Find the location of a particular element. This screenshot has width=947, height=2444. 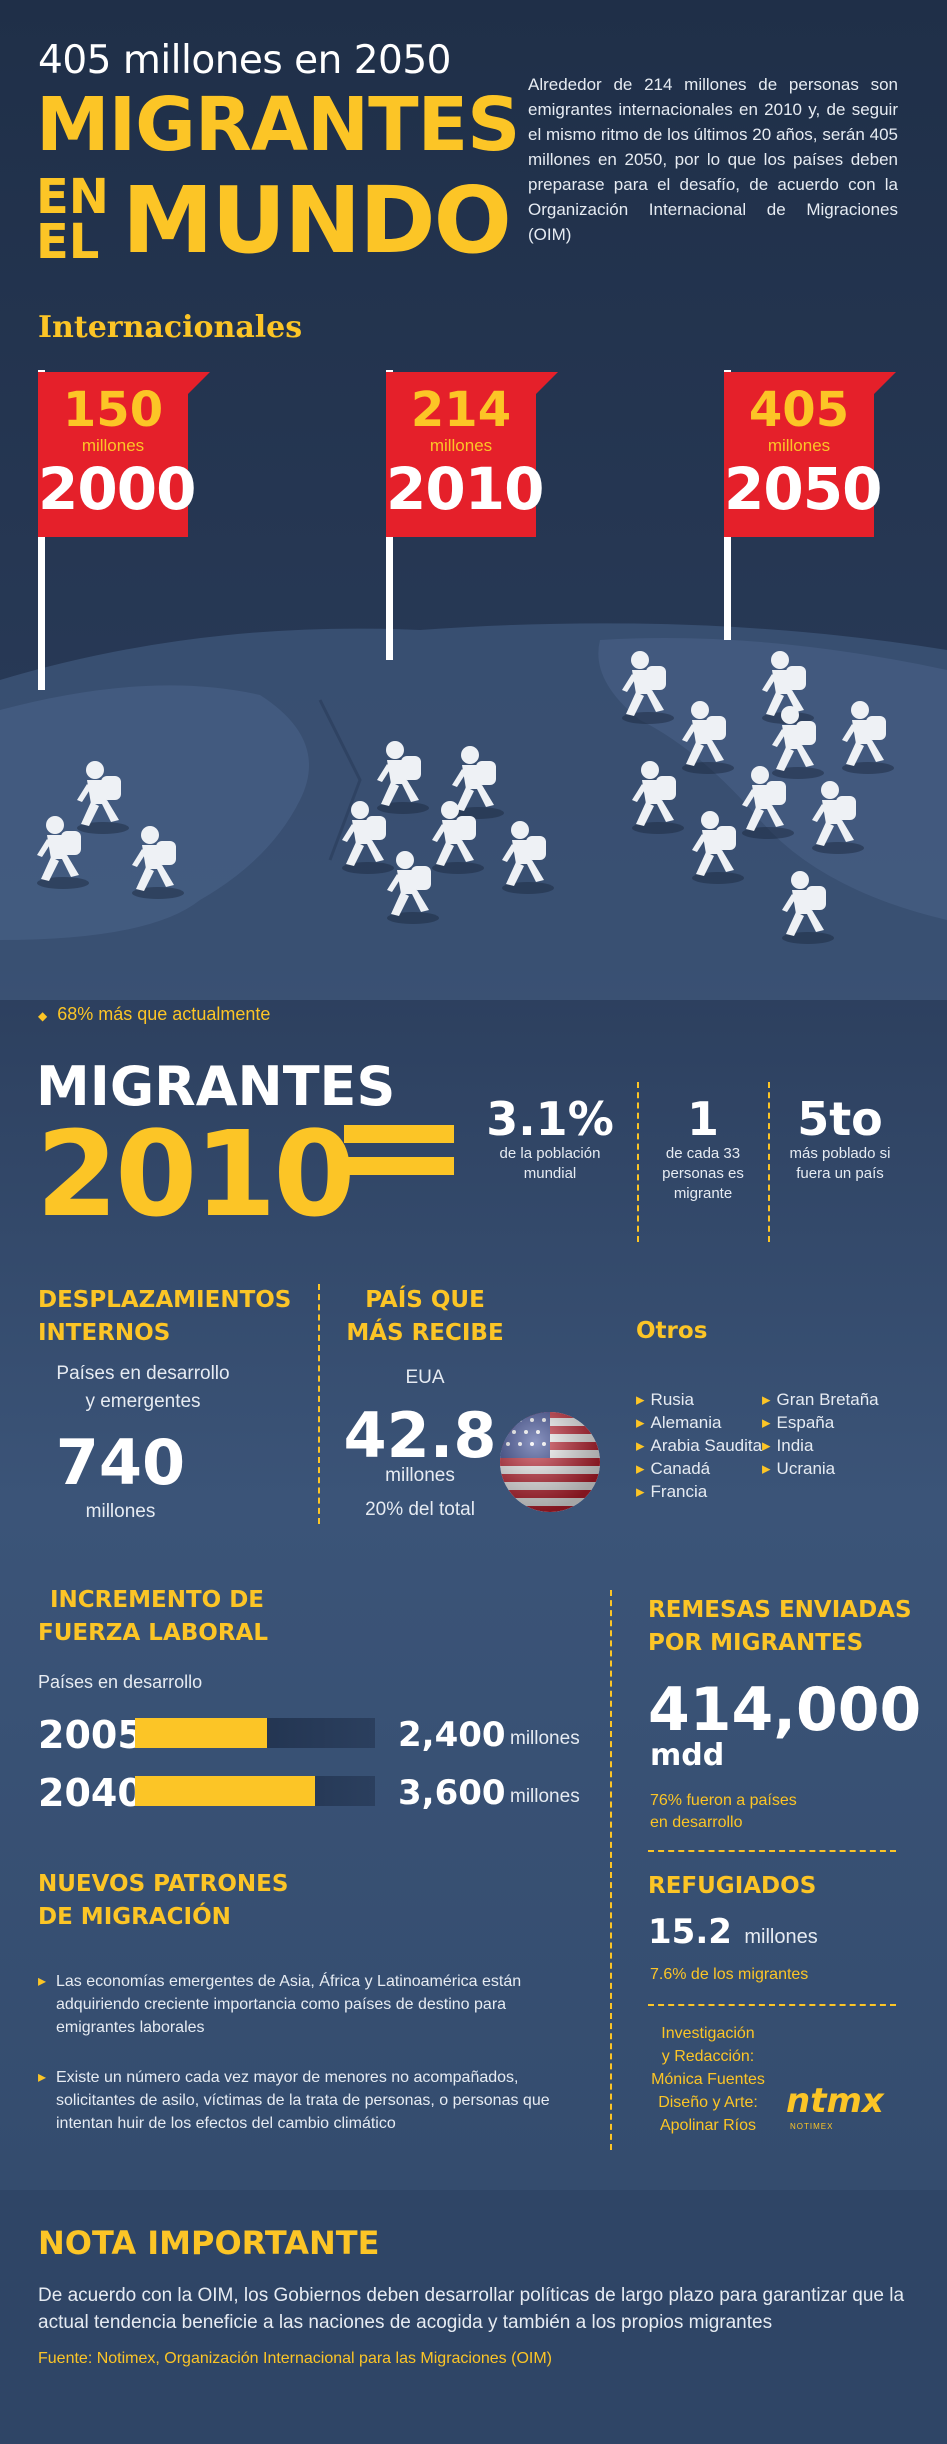

title-el: EL is located at coordinates (68, 242).